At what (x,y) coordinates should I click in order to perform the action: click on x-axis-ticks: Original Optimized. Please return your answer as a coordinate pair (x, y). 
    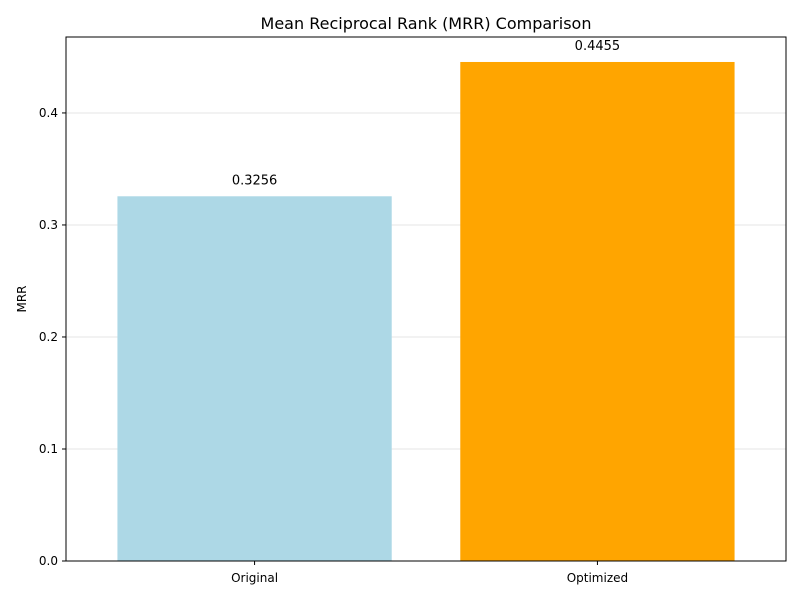
    Looking at the image, I should click on (429, 573).